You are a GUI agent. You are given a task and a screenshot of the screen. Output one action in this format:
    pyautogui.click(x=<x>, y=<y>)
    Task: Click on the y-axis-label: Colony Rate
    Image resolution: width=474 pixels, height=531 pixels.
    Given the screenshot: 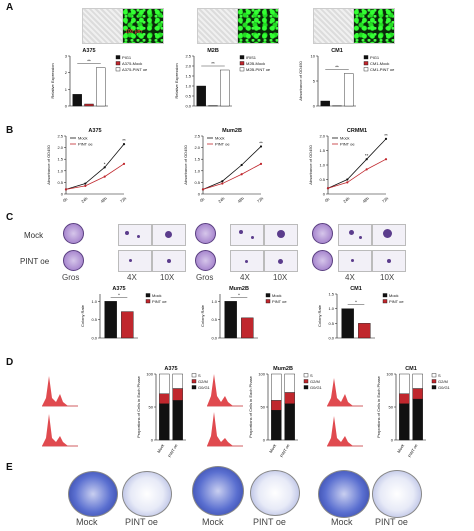 What is the action you would take?
    pyautogui.click(x=319, y=315)
    